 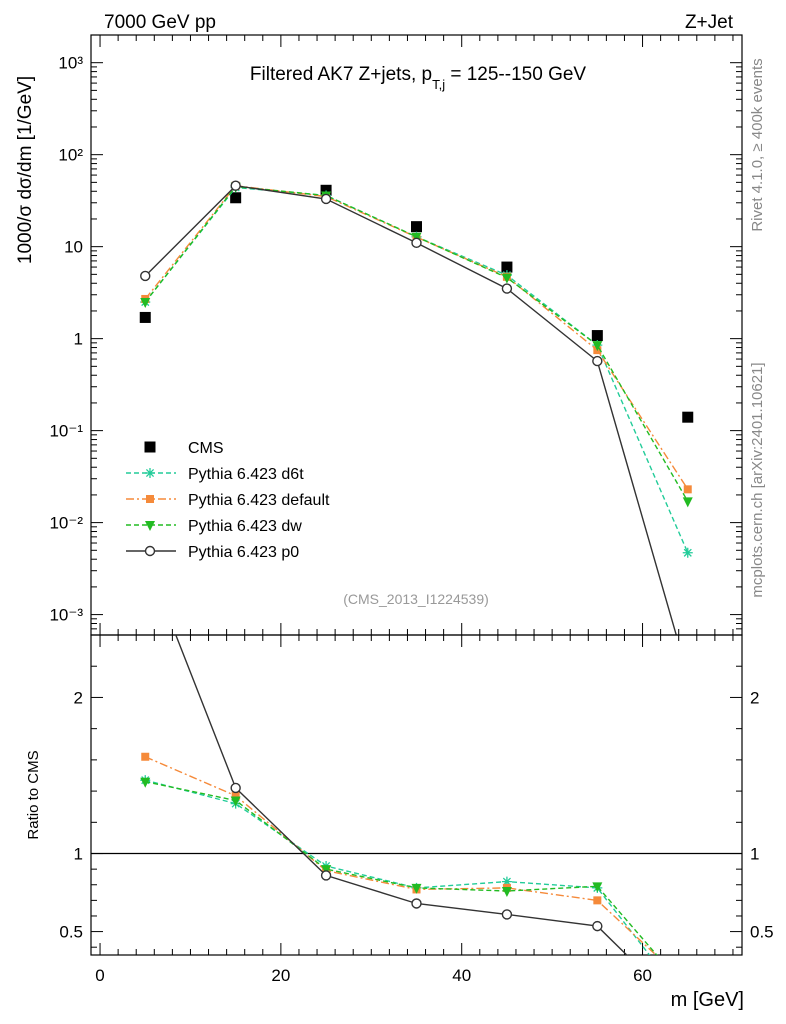 What do you see at coordinates (416, 599) in the screenshot?
I see `analysis-id: (CMS_2013_I1224539)` at bounding box center [416, 599].